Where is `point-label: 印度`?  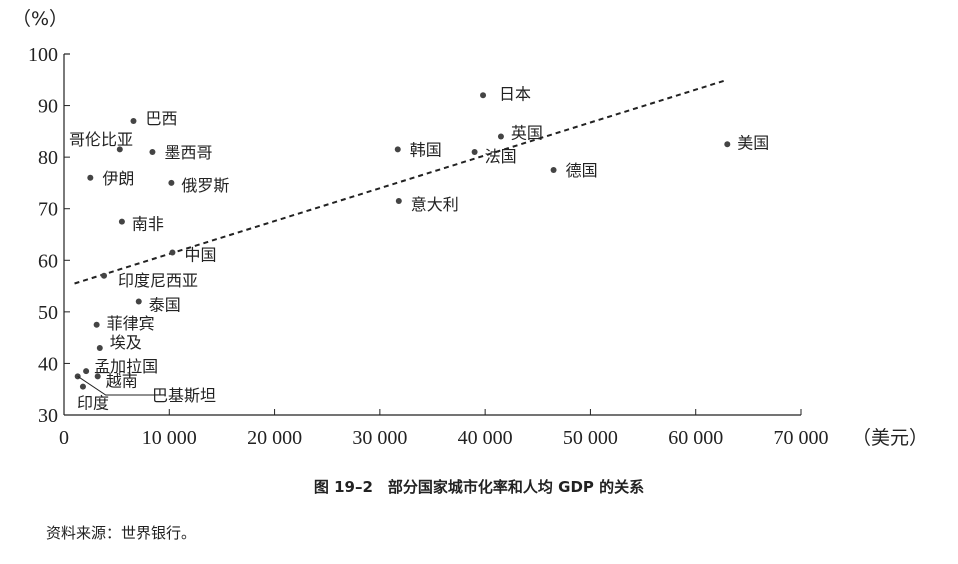 point-label: 印度 is located at coordinates (93, 403).